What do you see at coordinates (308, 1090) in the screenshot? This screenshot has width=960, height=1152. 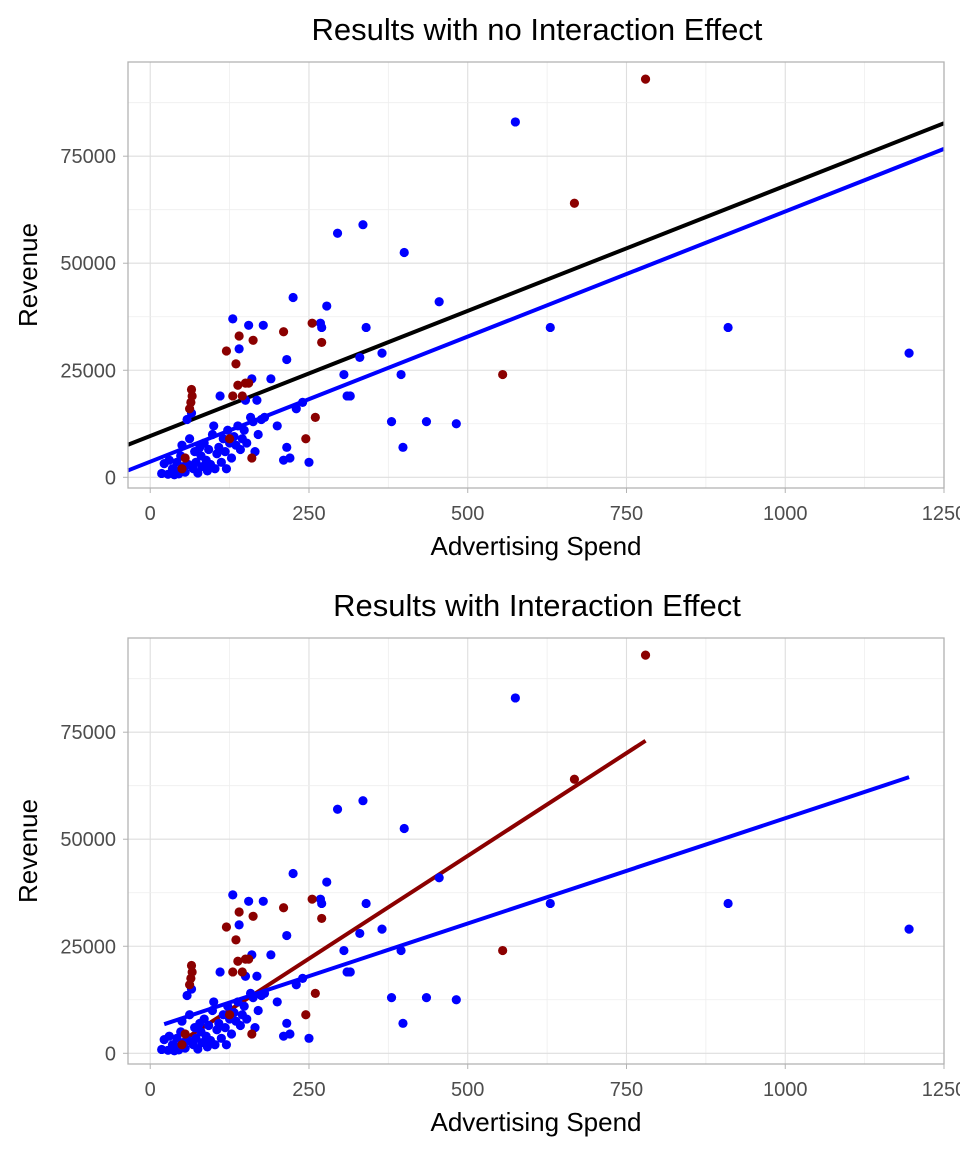 I see `x-tick-label: 250` at bounding box center [308, 1090].